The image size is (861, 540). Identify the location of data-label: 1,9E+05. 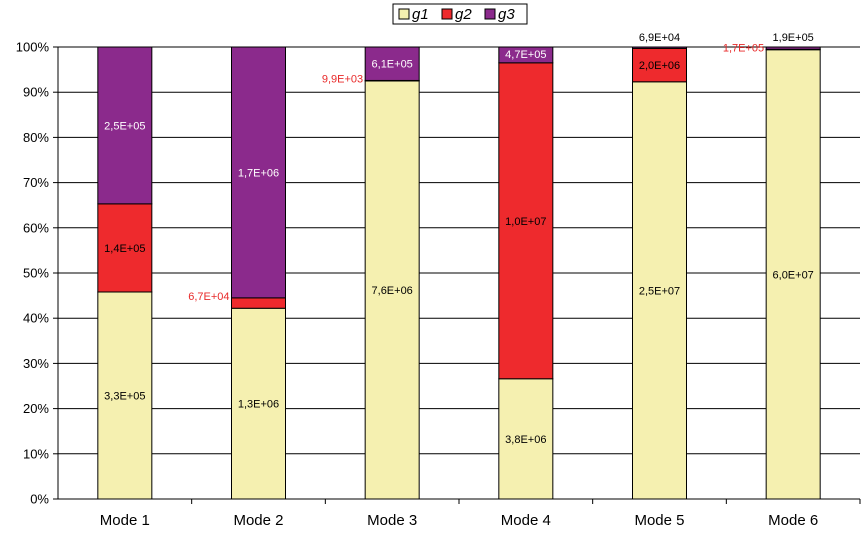
(793, 38).